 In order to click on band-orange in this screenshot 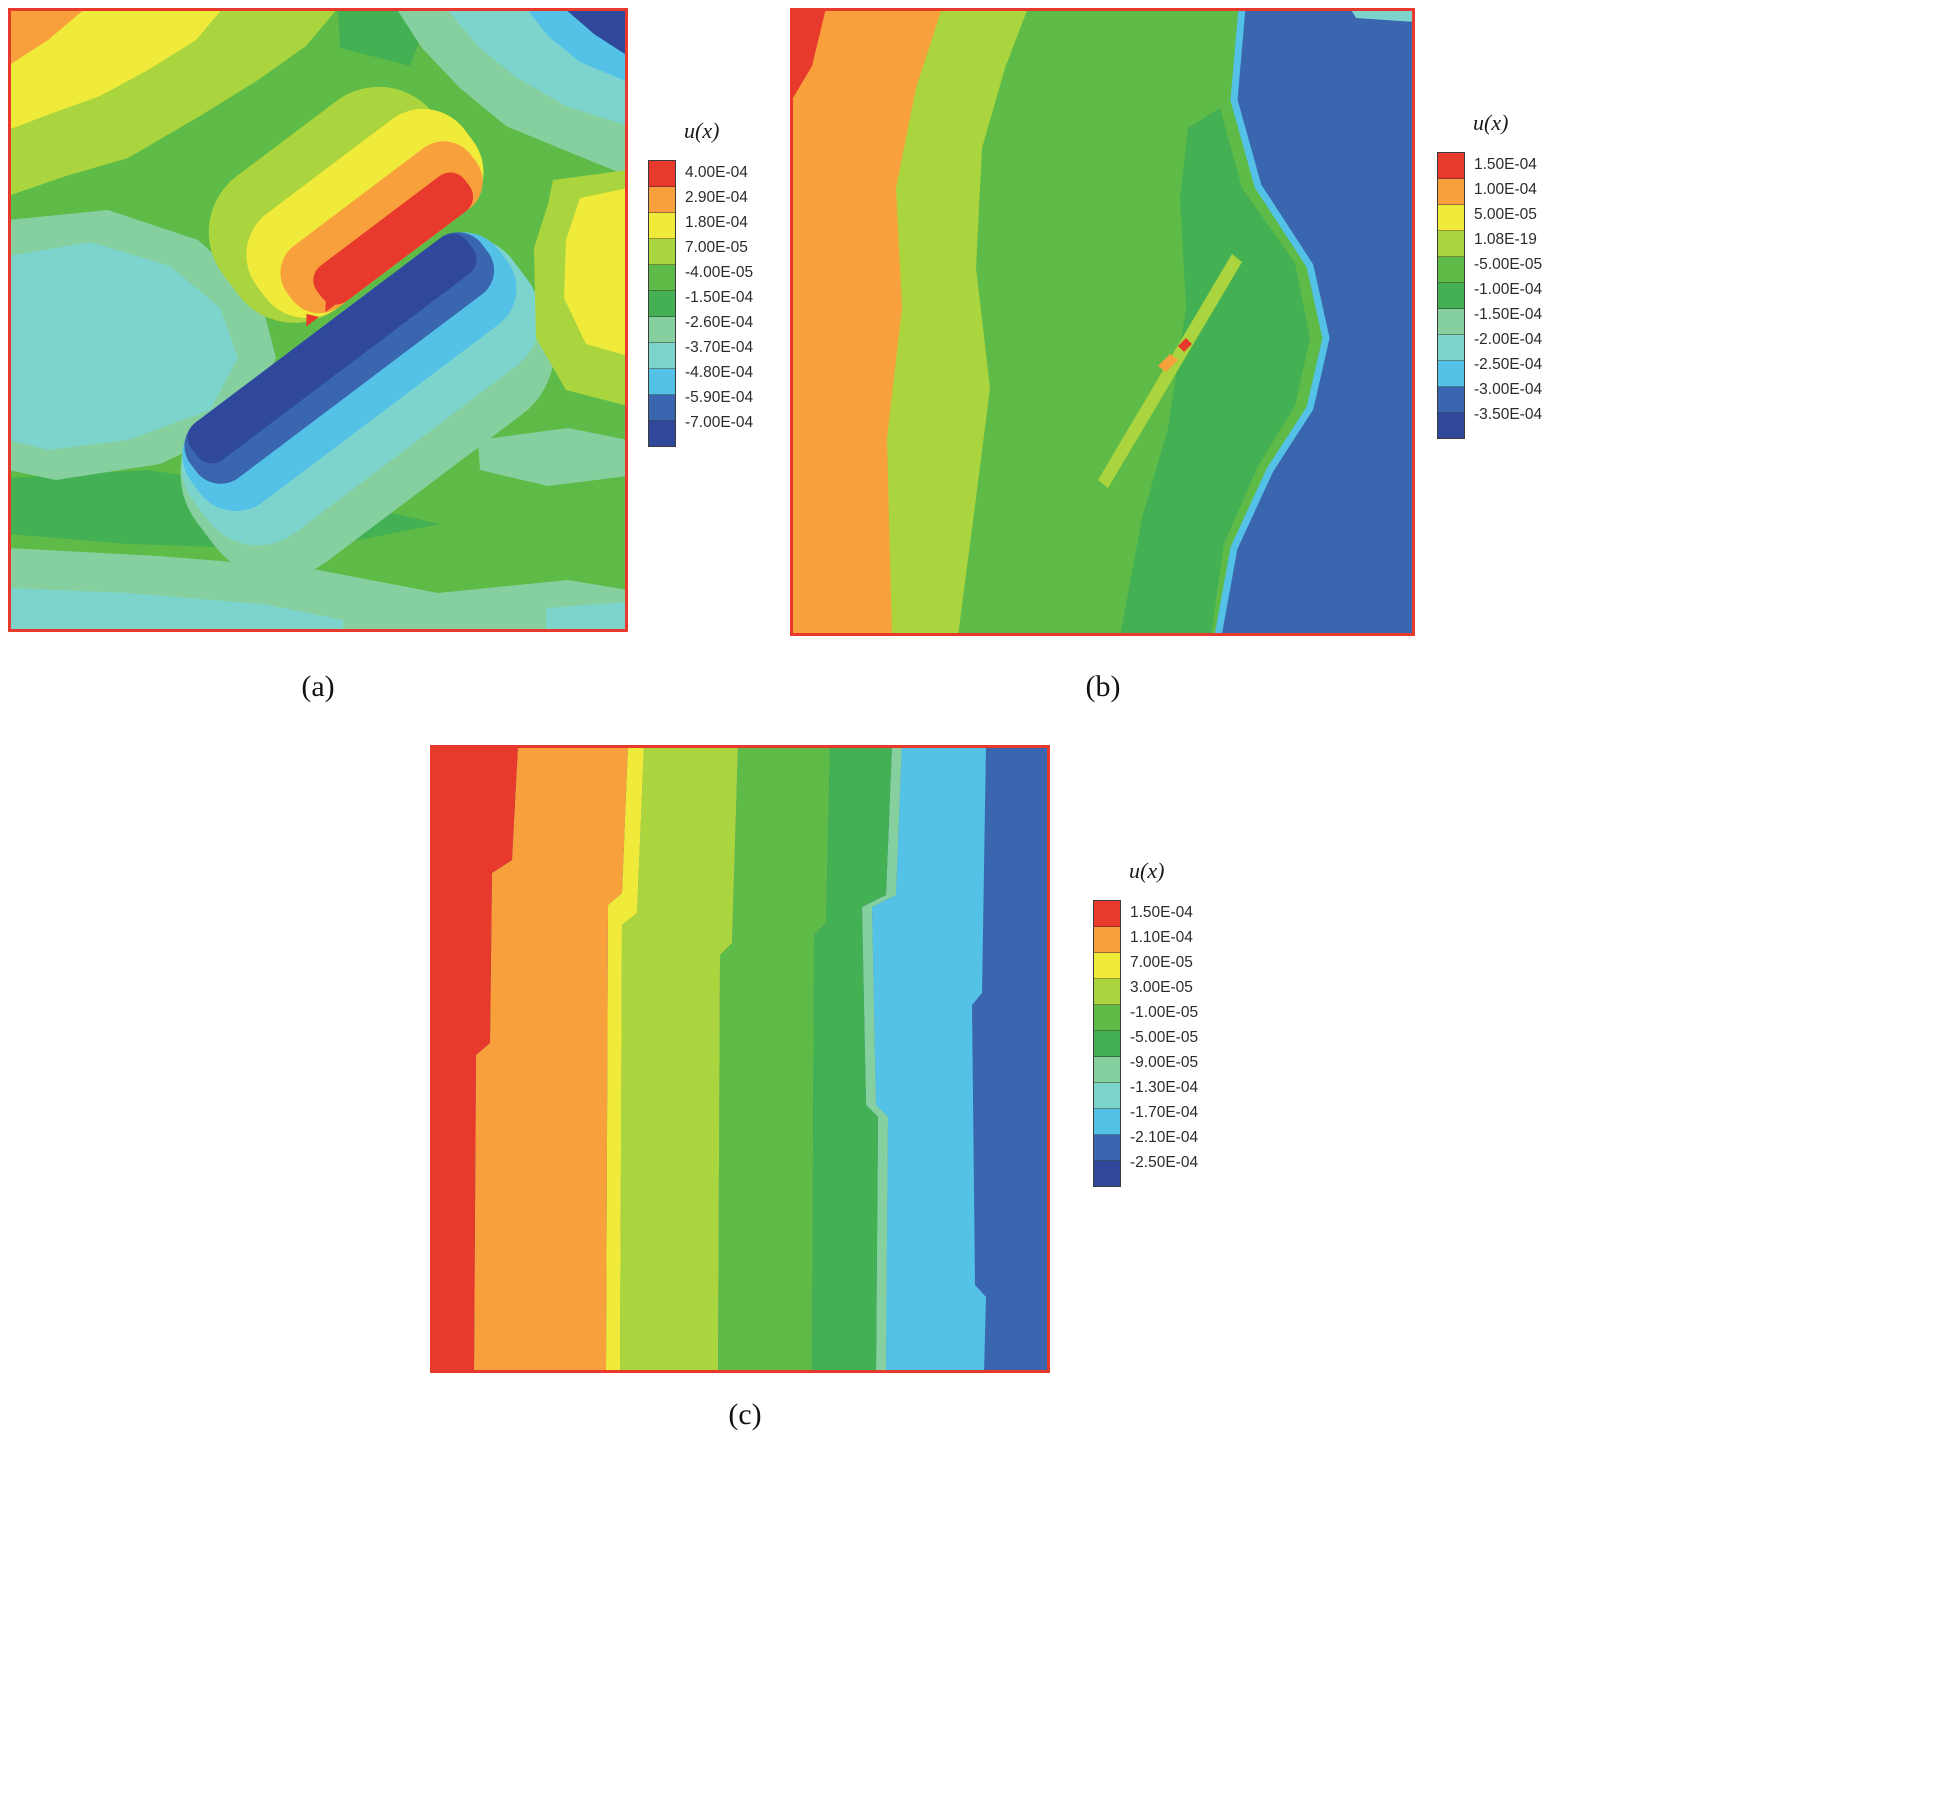, I will do `click(551, 1059)`.